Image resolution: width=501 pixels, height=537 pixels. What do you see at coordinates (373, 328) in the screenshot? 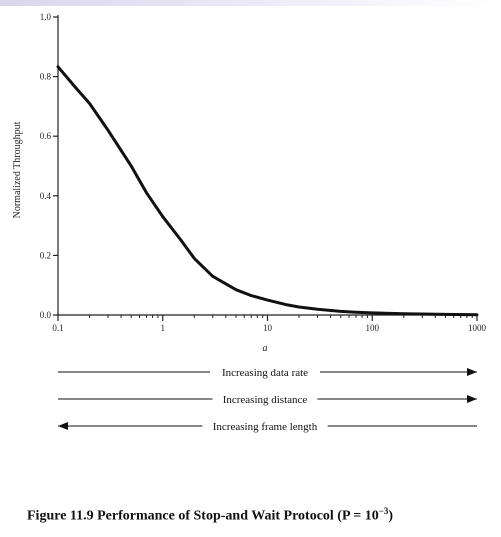
I see `x-tick-label: 100` at bounding box center [373, 328].